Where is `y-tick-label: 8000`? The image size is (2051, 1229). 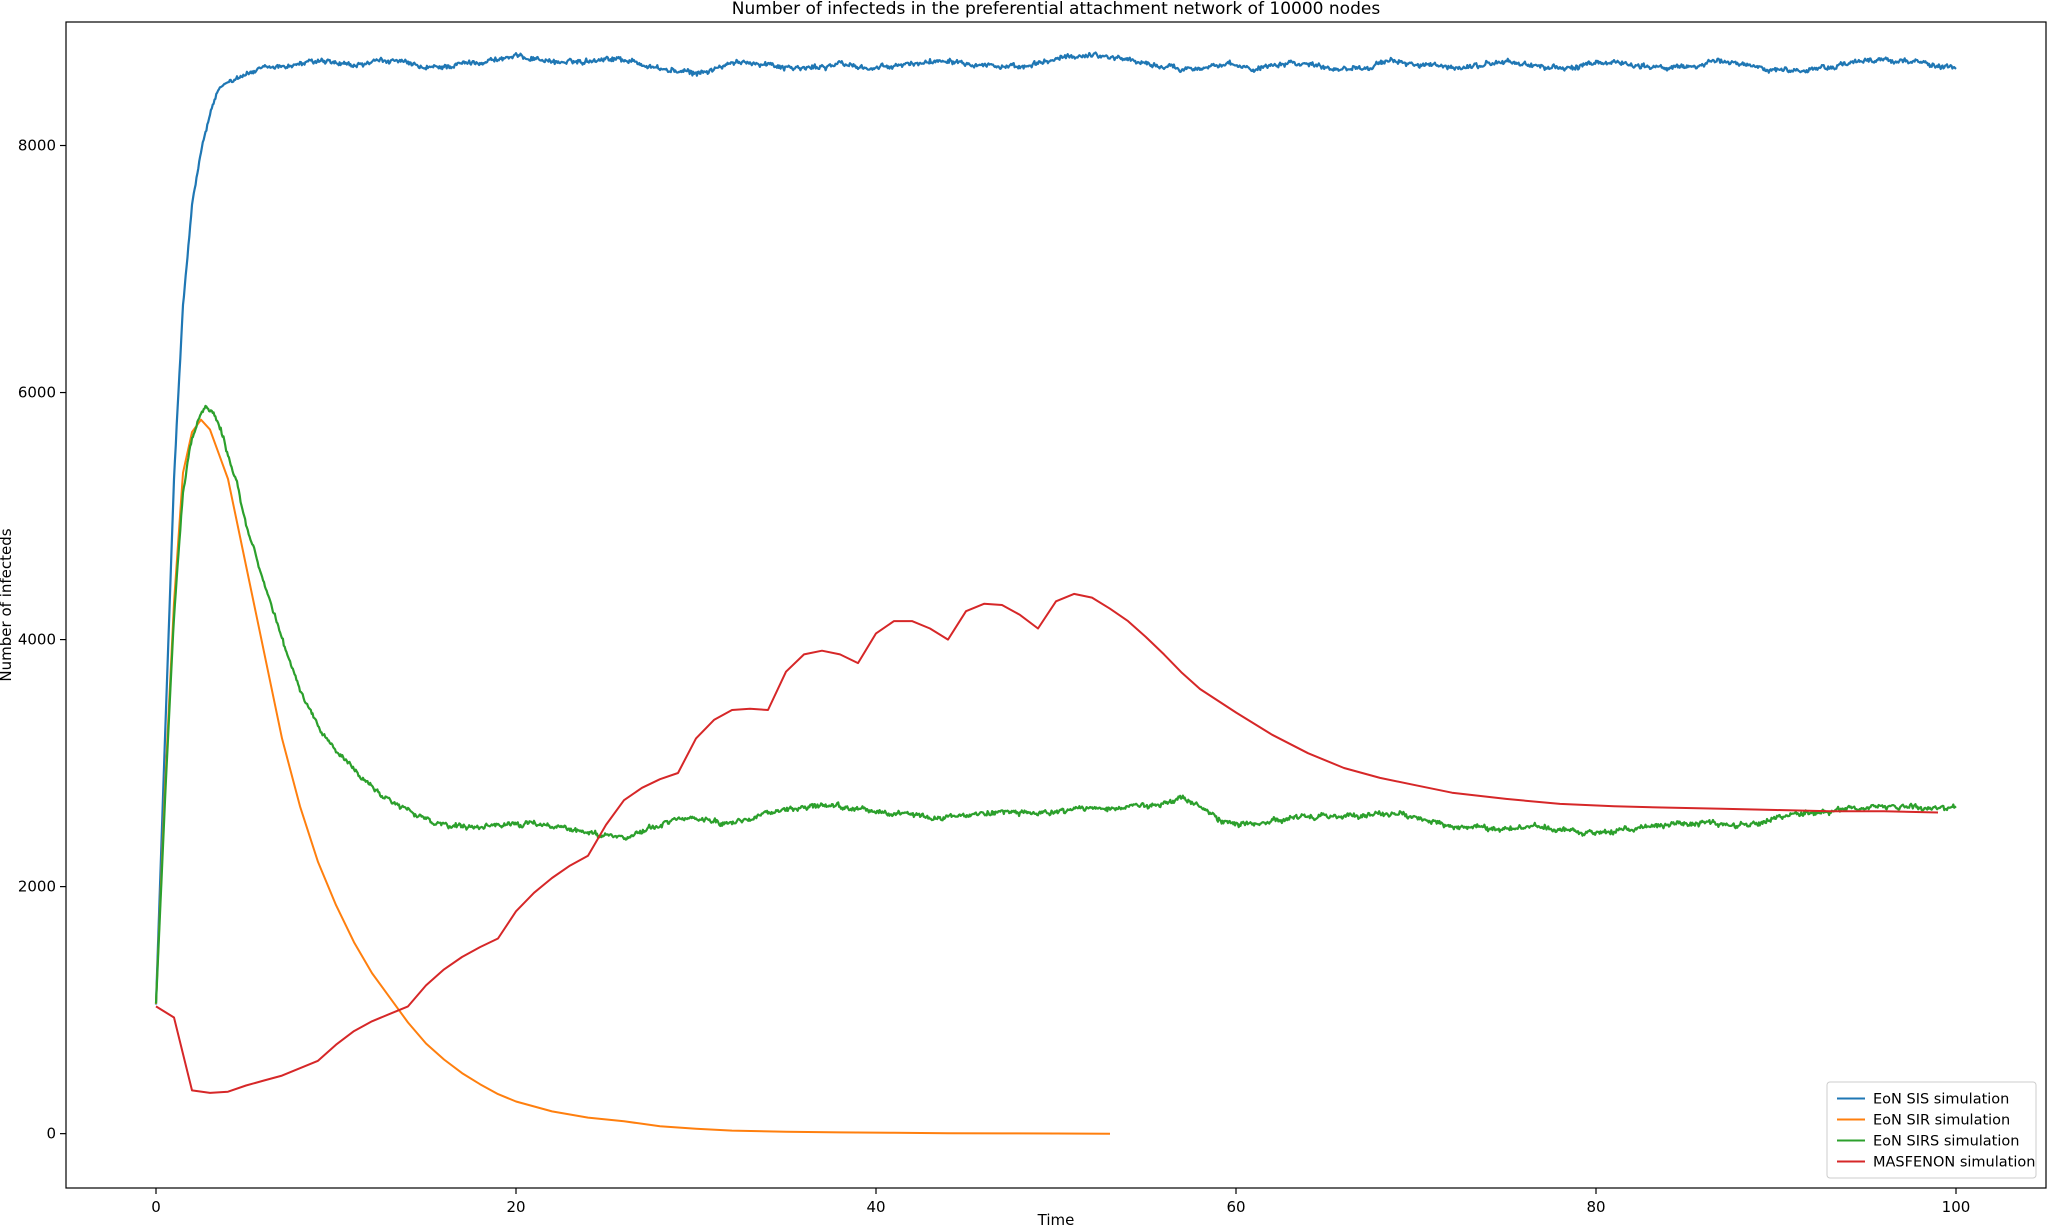 y-tick-label: 8000 is located at coordinates (37, 146).